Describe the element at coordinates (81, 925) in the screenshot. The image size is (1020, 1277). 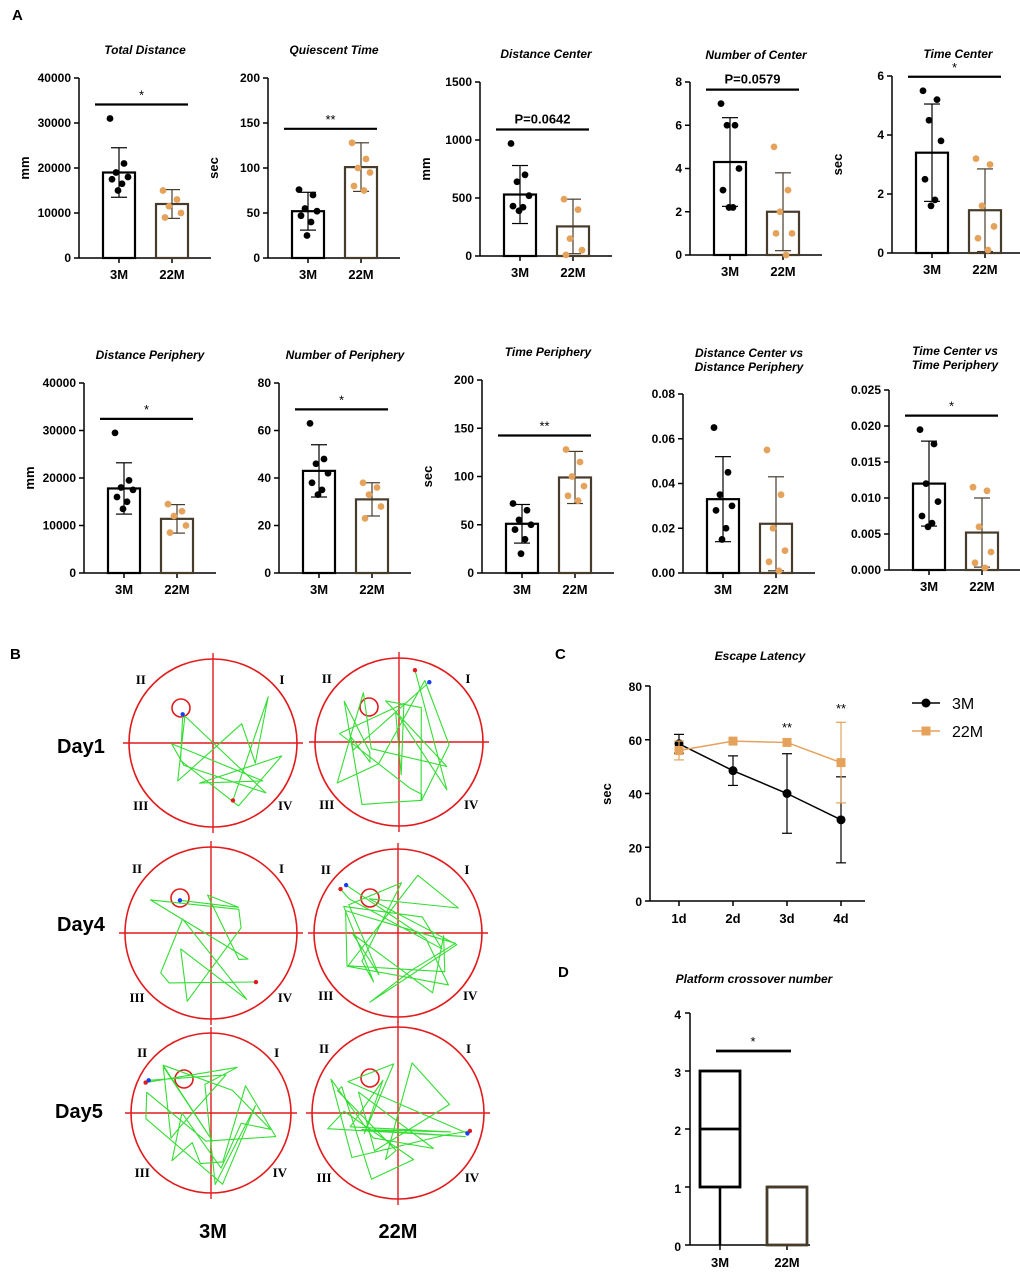
I see `day-label: Day4` at that location.